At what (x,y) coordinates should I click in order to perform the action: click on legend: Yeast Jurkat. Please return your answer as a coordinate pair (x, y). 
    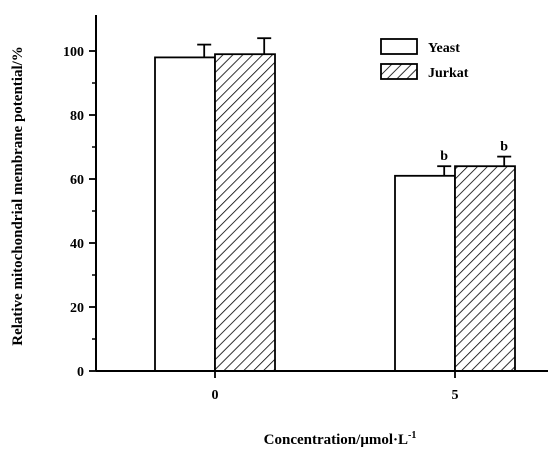
    Looking at the image, I should click on (424, 59).